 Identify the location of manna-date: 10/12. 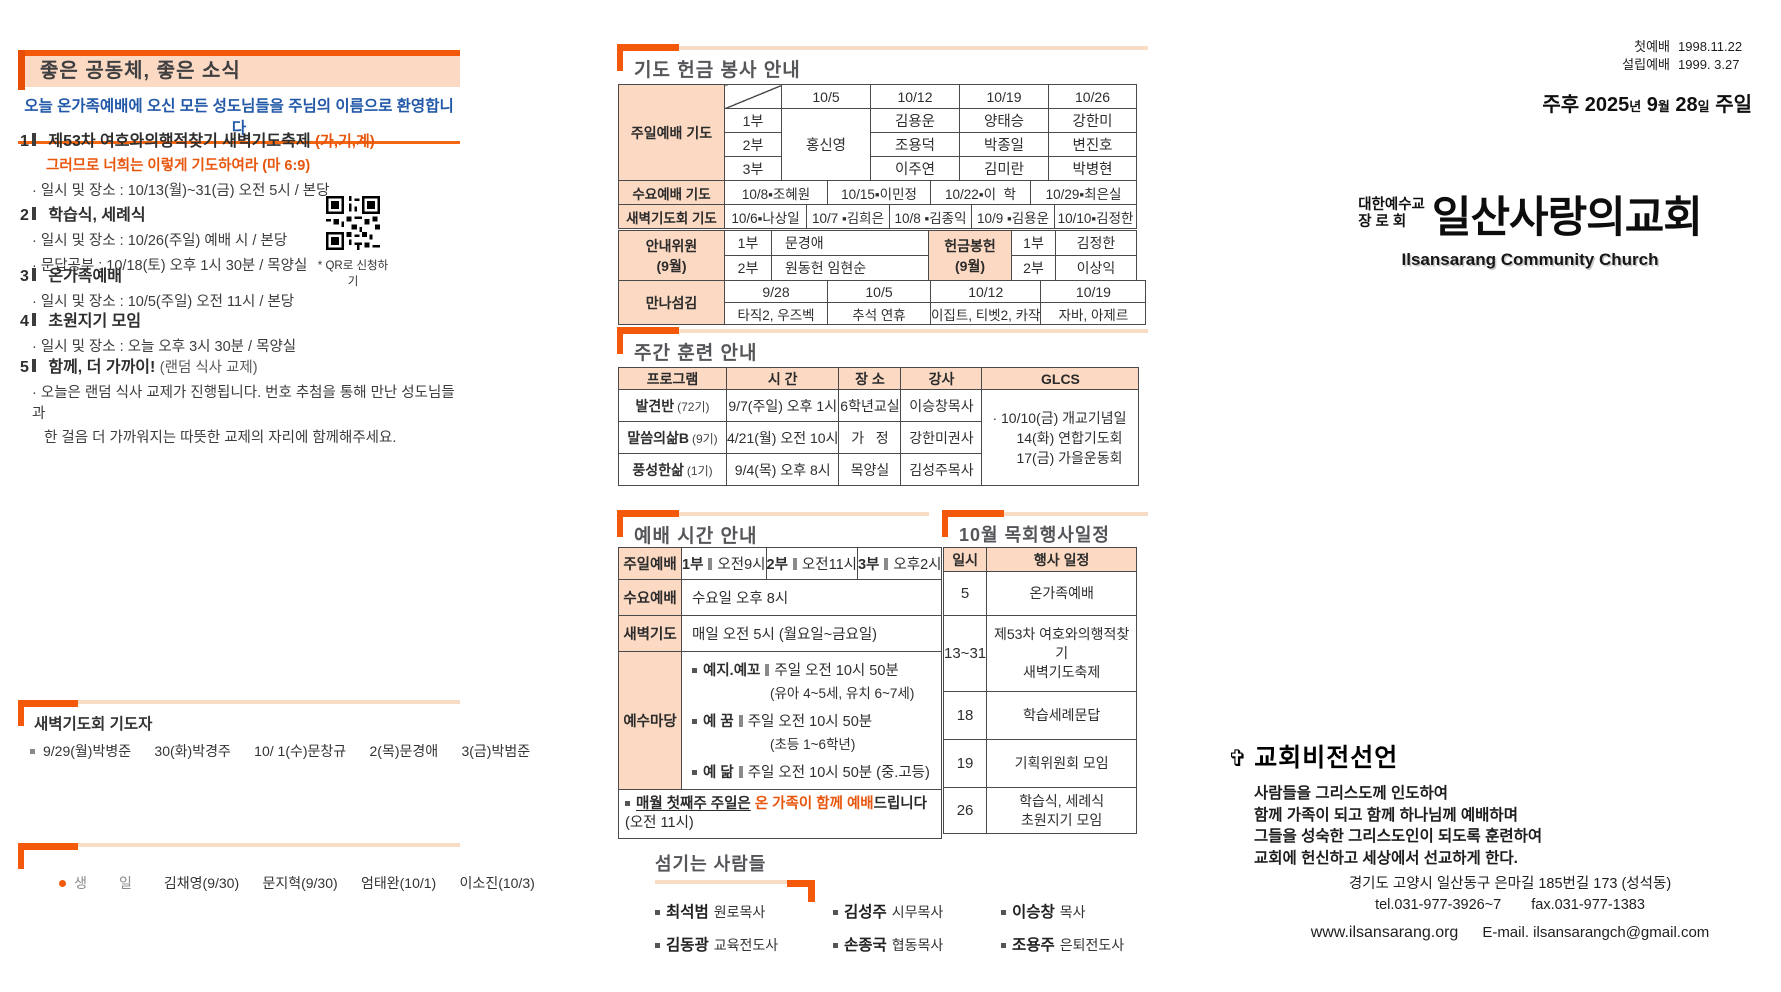
(985, 291).